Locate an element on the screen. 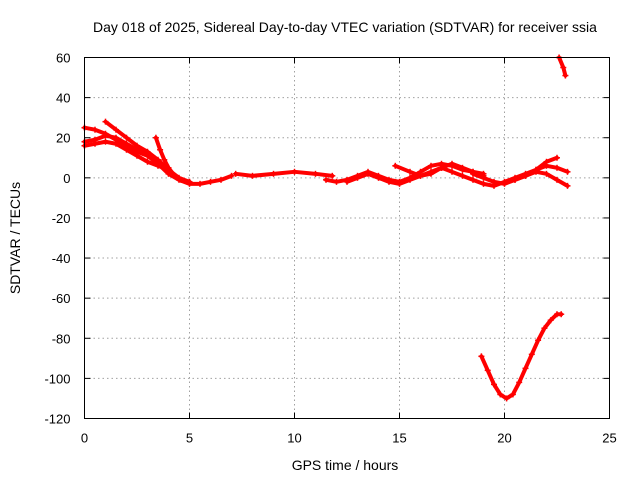  x-tick-label: 15 is located at coordinates (399, 438).